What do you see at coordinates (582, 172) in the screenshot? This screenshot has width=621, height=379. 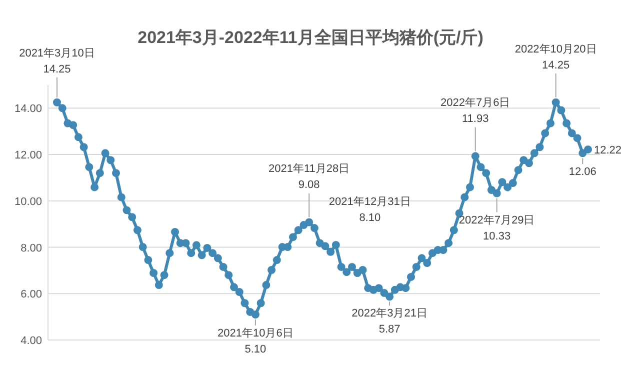 I see `annotation: 12.06` at bounding box center [582, 172].